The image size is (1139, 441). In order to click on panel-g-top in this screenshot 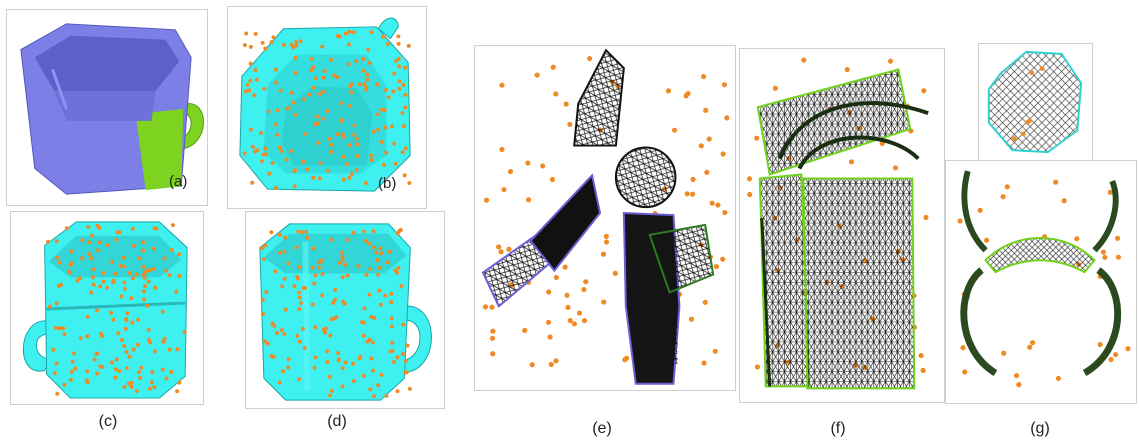, I will do `click(1035, 102)`.